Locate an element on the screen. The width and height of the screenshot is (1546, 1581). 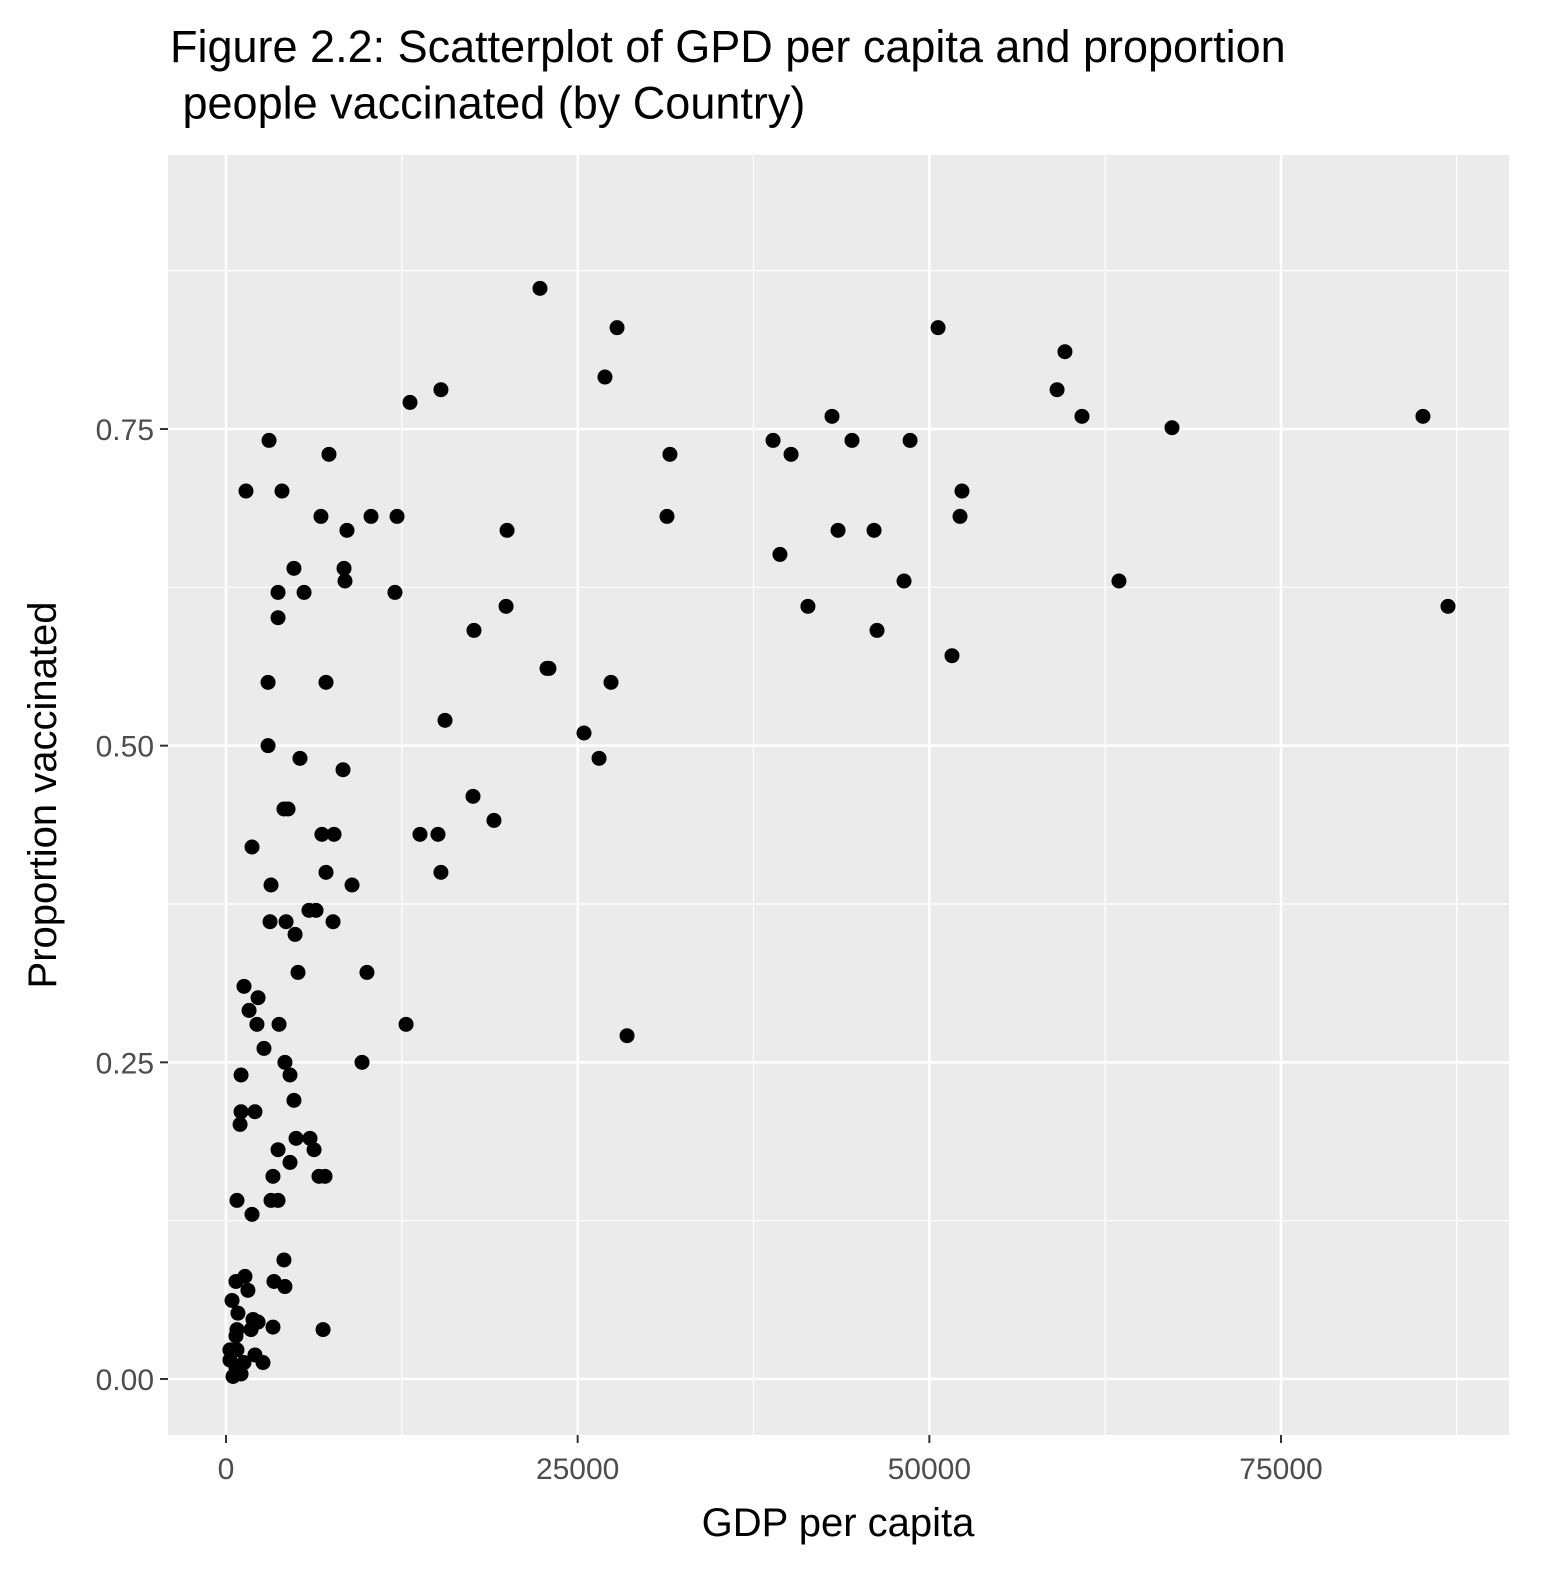
y-tick-label: 0.00 is located at coordinates (125, 1380).